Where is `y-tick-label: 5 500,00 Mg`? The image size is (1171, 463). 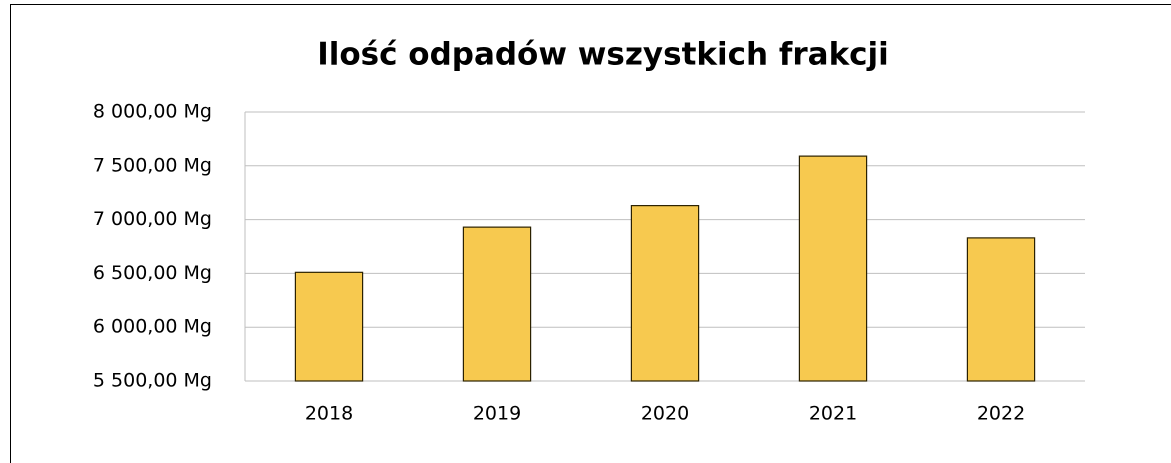
y-tick-label: 5 500,00 Mg is located at coordinates (152, 381).